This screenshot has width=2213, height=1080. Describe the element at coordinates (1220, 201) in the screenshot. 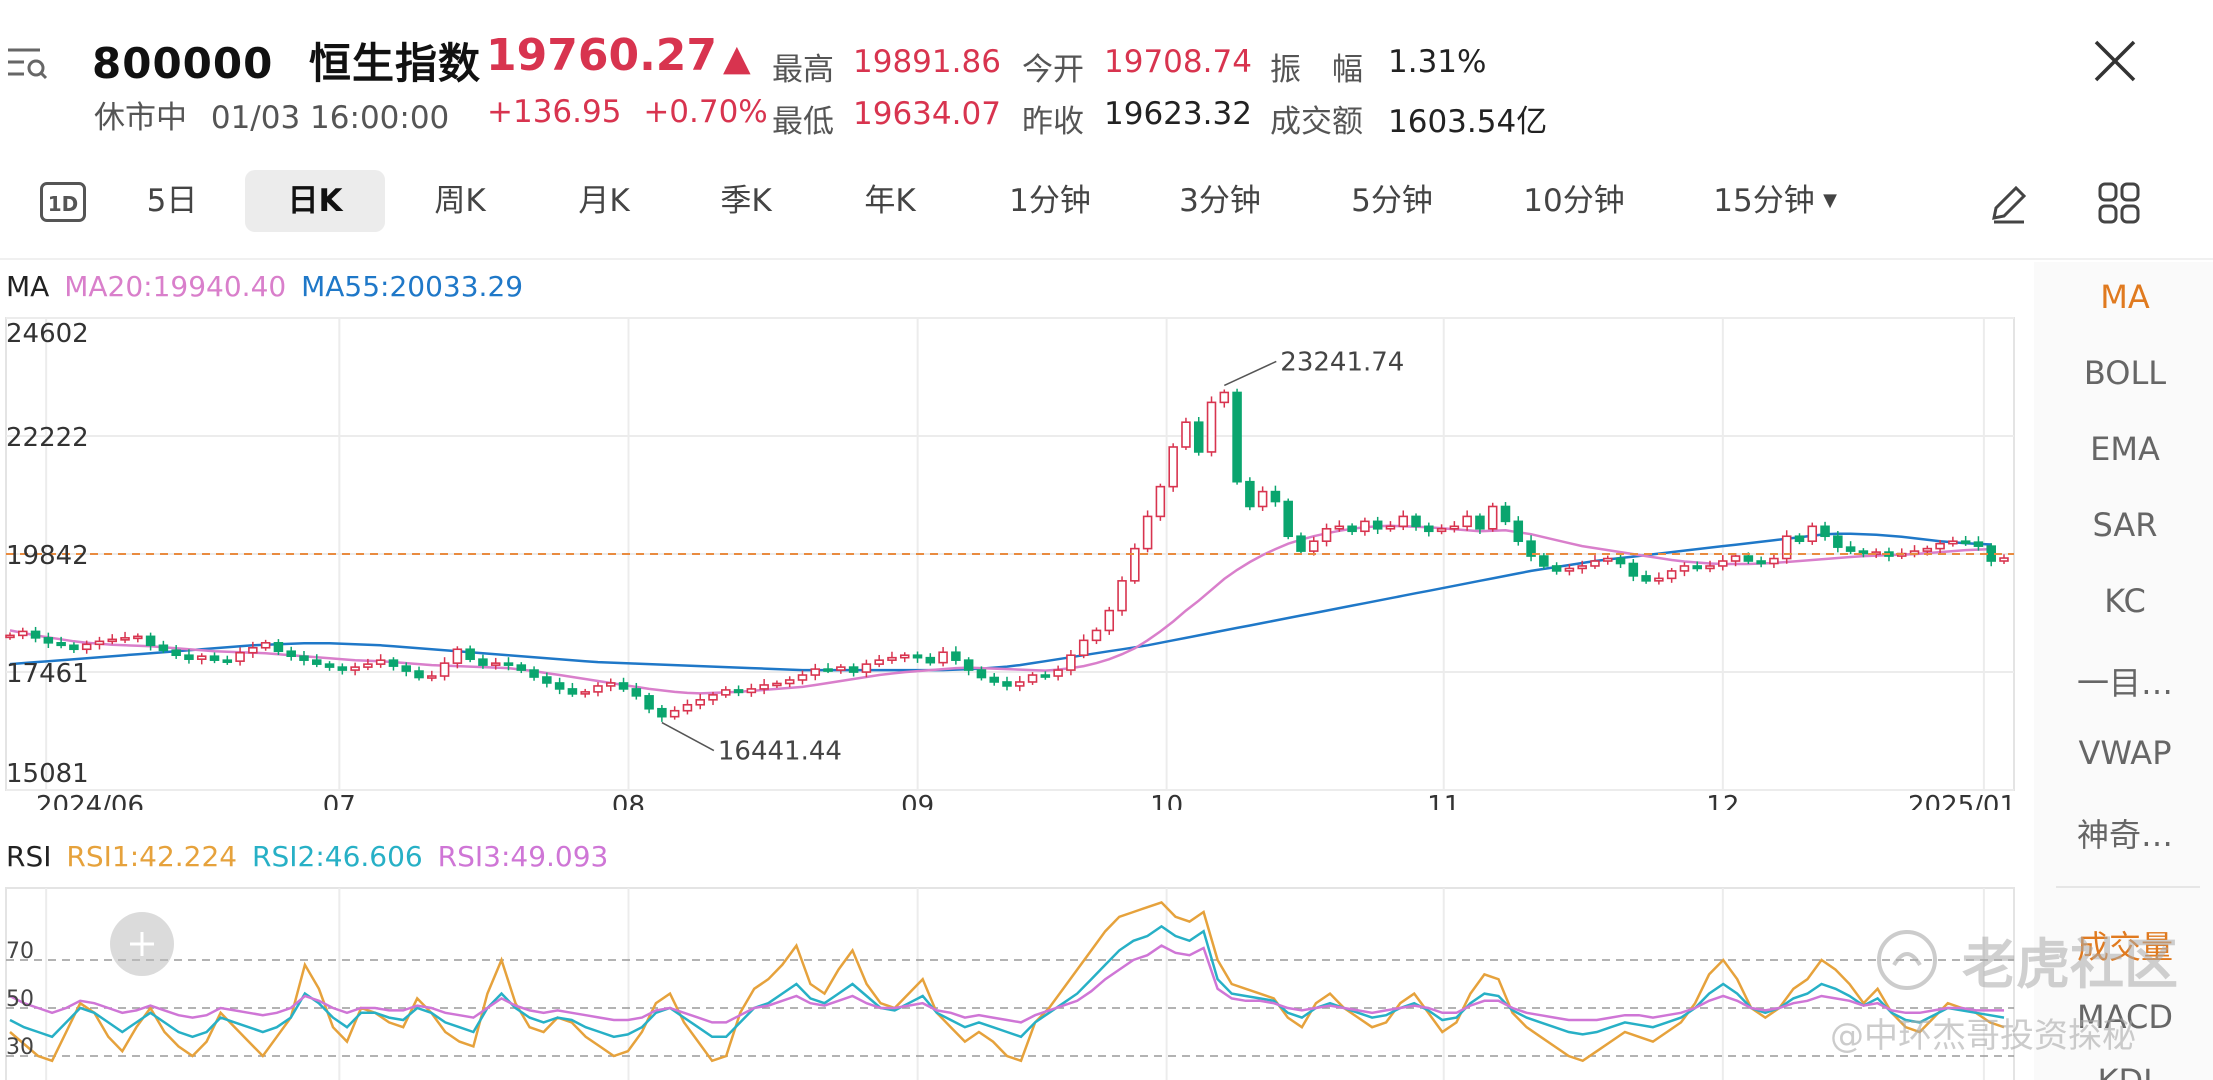

I see `tab-3-min: 3分钟` at that location.